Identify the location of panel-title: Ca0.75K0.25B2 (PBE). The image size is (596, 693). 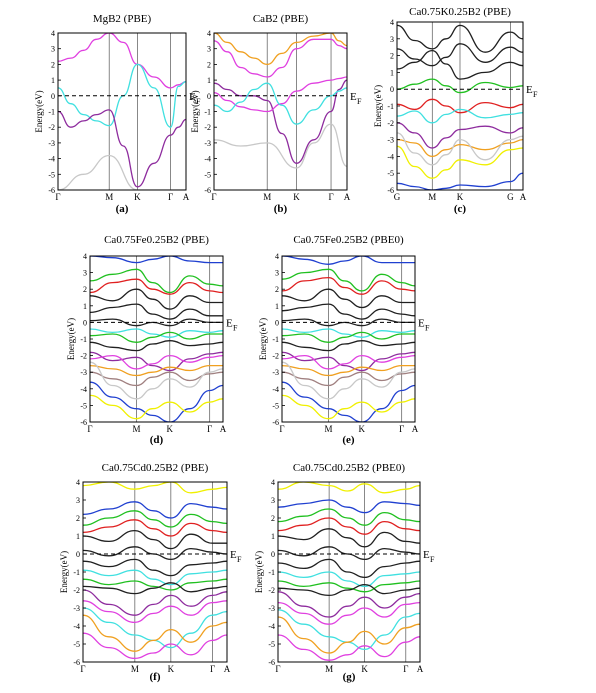
(460, 12).